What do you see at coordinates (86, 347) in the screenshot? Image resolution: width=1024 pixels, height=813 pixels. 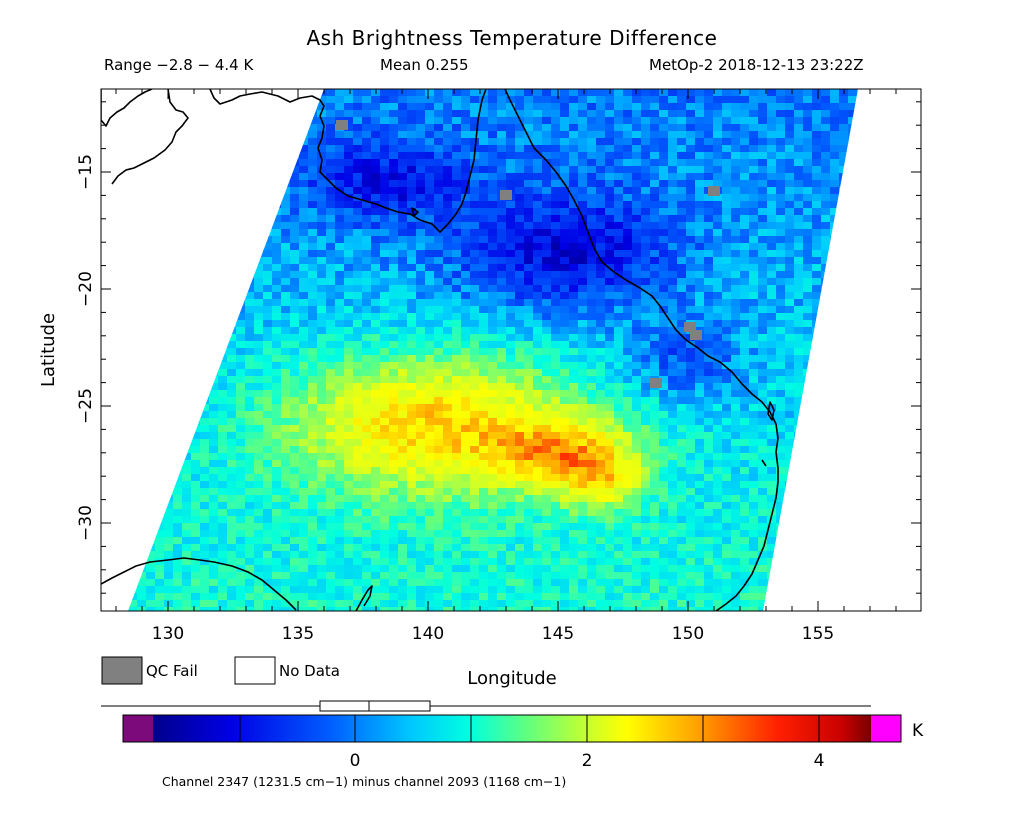 I see `y-tick-labels: −15 −20 −25 −30` at bounding box center [86, 347].